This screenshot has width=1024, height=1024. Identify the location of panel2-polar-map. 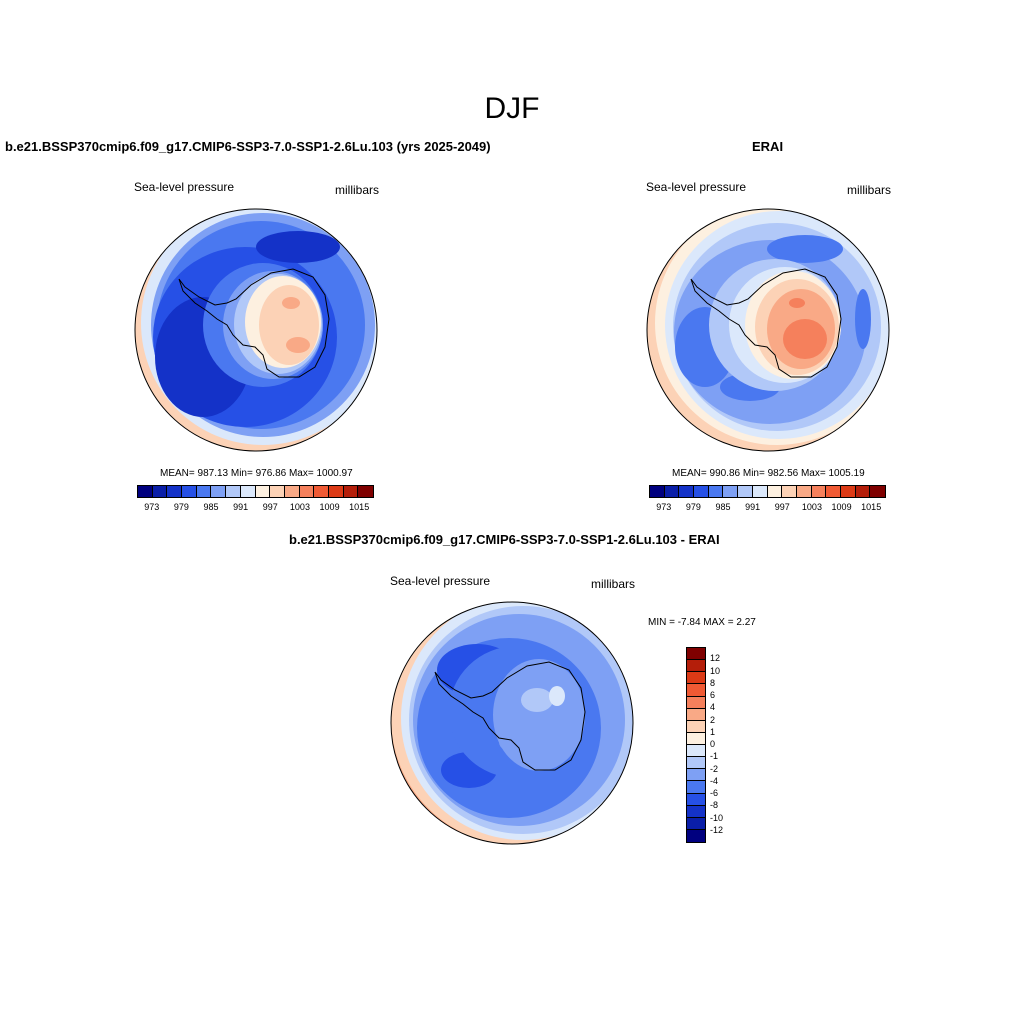
(768, 330).